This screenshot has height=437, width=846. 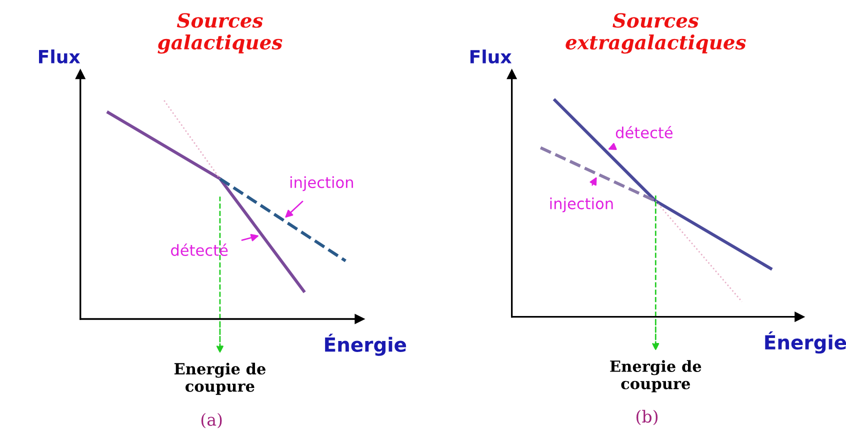 I want to click on text: (b), so click(x=647, y=418).